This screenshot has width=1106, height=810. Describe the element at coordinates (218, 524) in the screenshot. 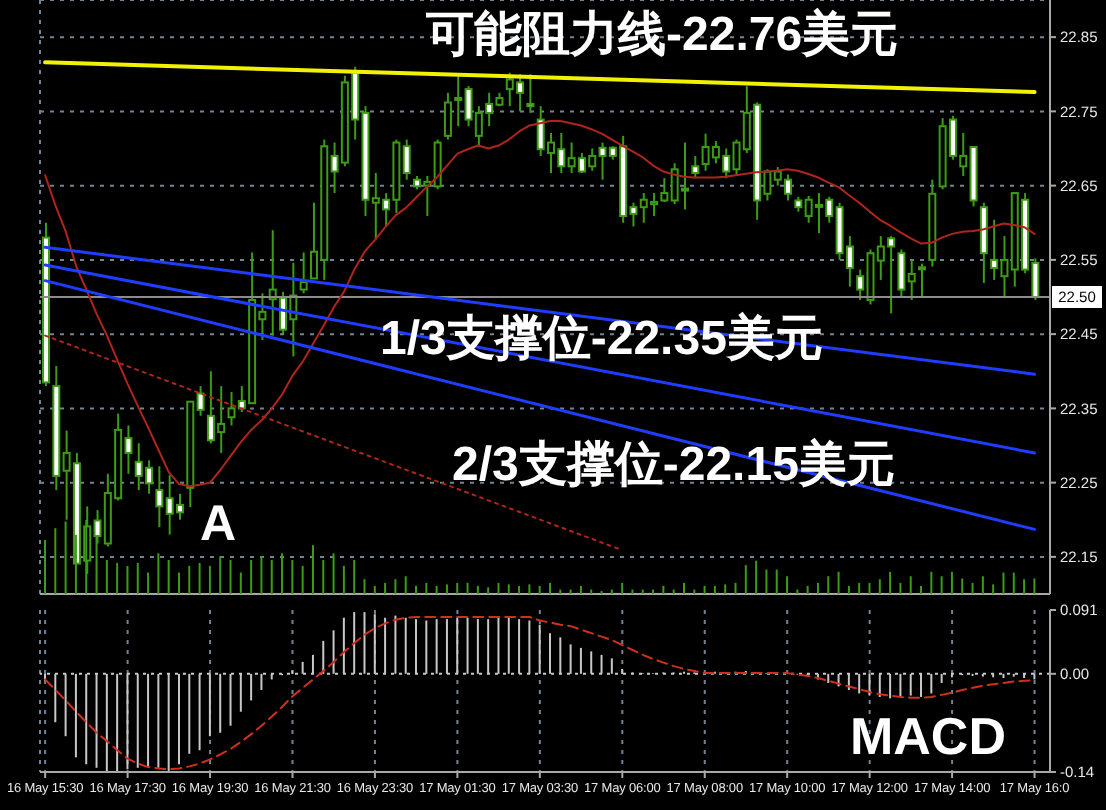

I see `annotation: A` at that location.